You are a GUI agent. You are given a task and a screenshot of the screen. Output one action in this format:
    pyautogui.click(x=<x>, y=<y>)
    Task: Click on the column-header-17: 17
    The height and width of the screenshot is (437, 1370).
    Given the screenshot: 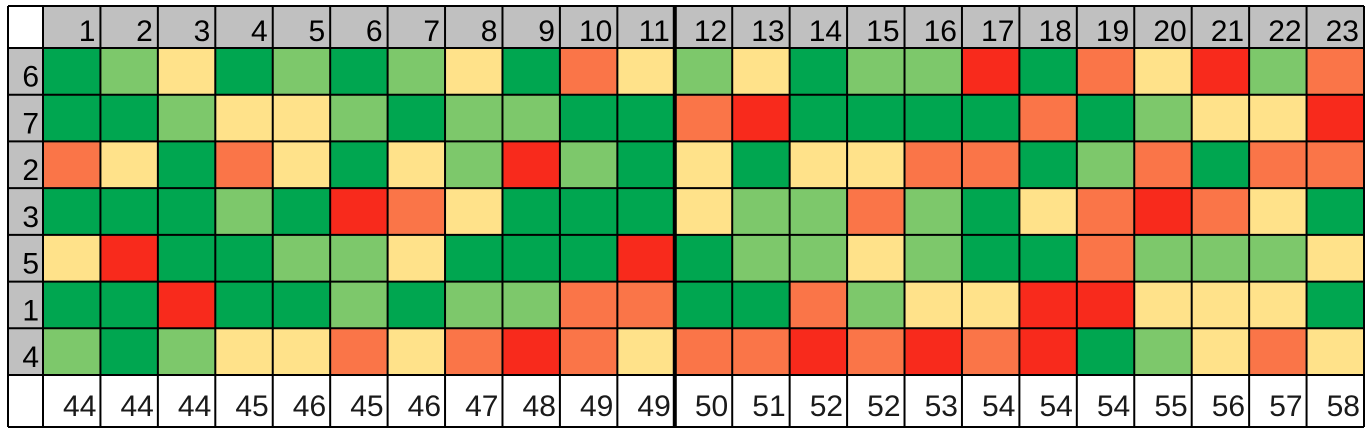 What is the action you would take?
    pyautogui.click(x=997, y=31)
    